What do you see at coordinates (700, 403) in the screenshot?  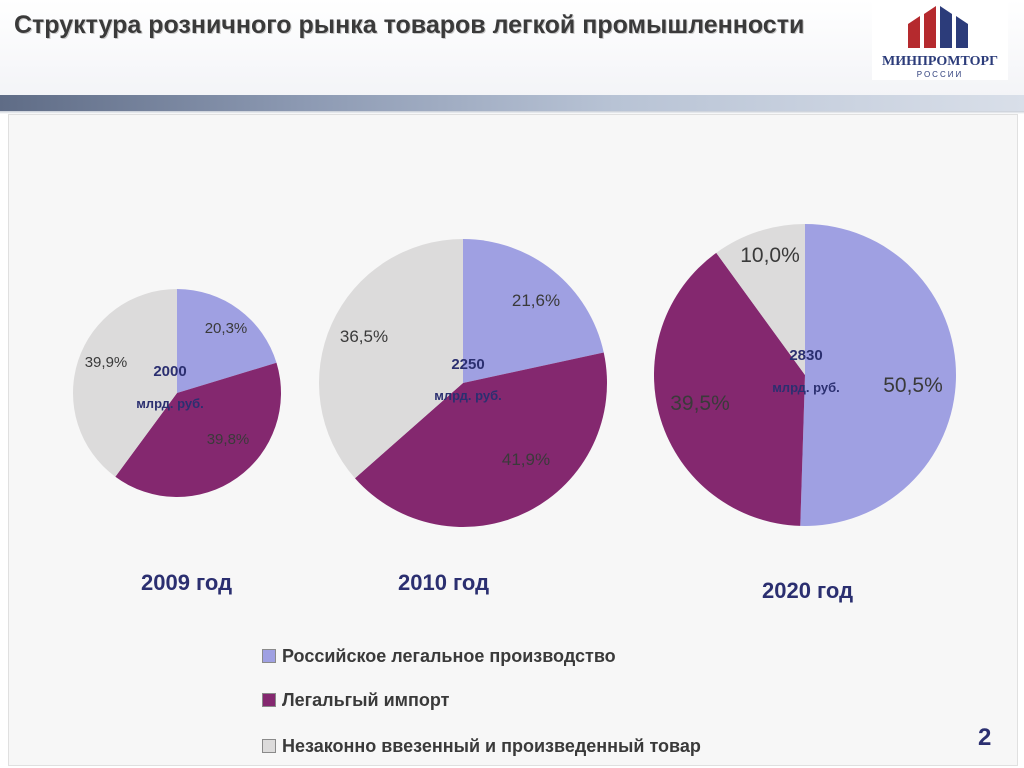 I see `pie-data-label-2020-1: 39,5%` at bounding box center [700, 403].